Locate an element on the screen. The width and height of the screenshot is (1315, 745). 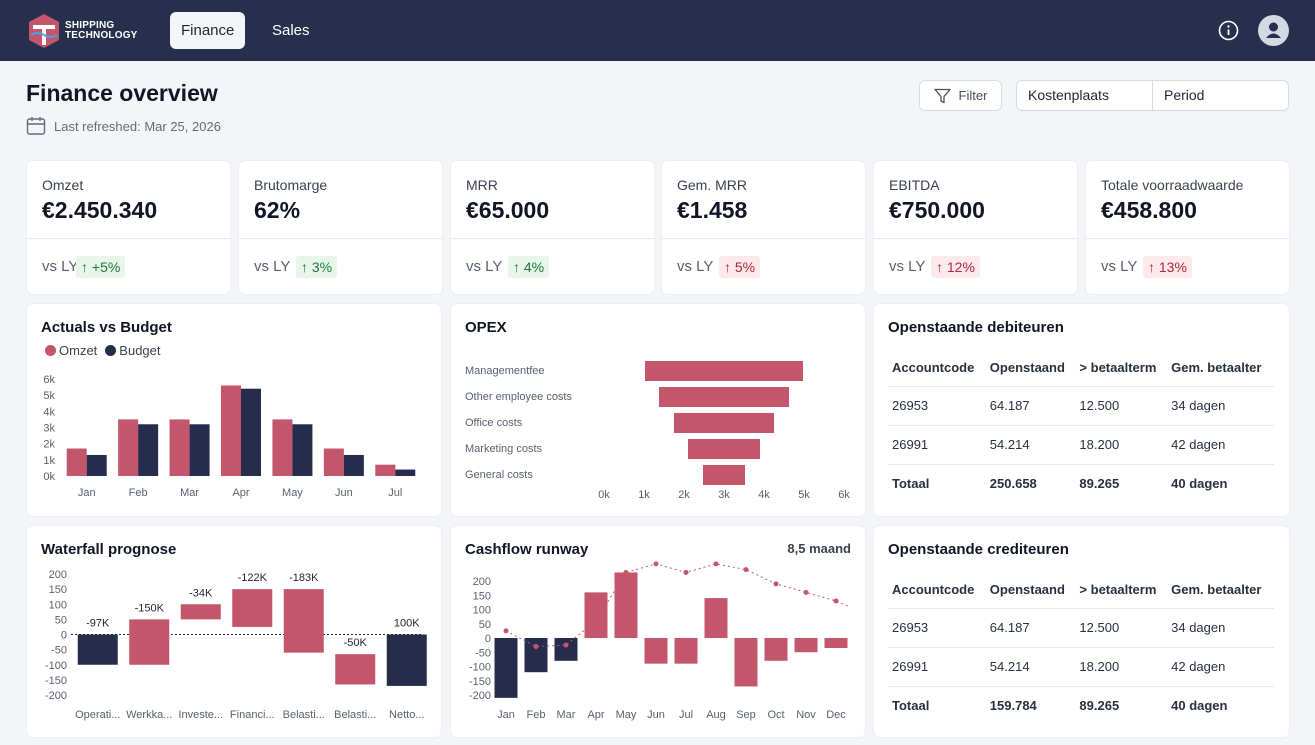
y-tick-label: 1k is located at coordinates (49, 461).